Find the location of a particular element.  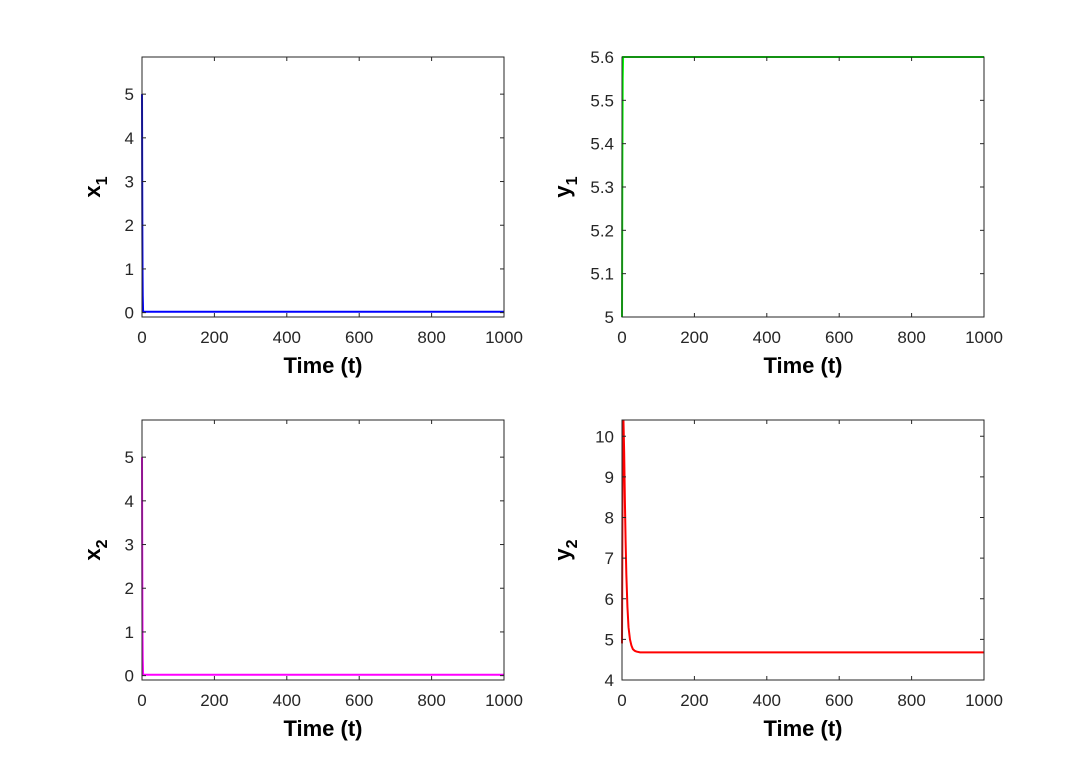

y-tick-label: 8 is located at coordinates (609, 518).